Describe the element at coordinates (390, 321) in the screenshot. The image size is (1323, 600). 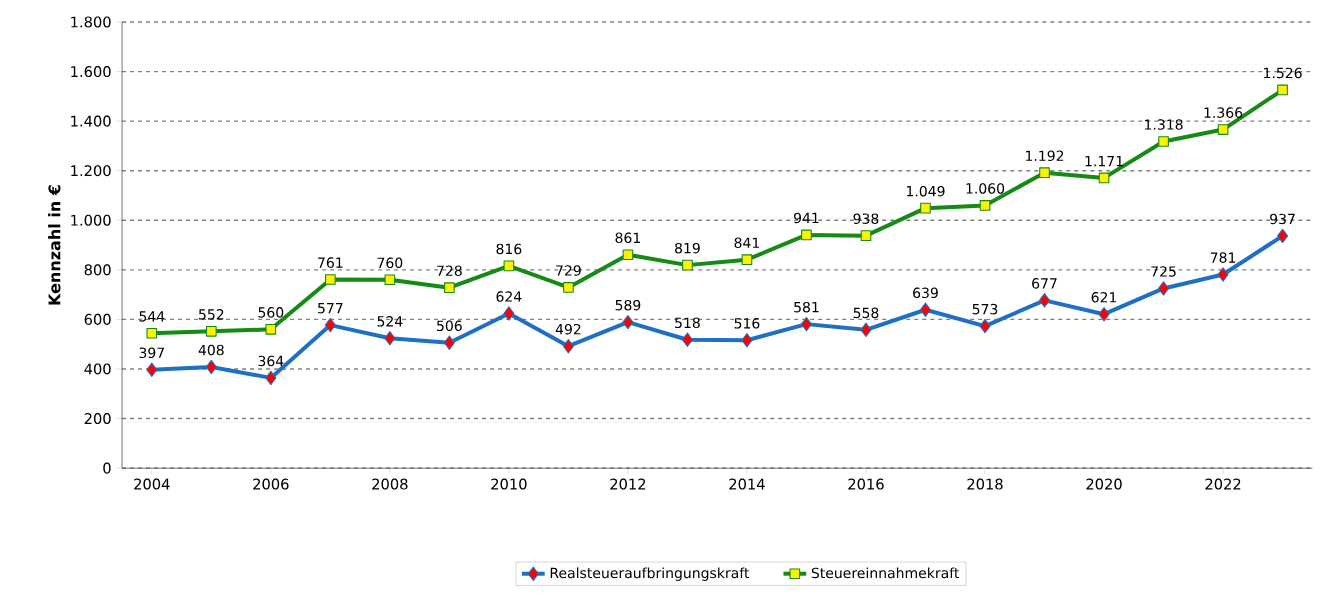
I see `data-label: 524` at that location.